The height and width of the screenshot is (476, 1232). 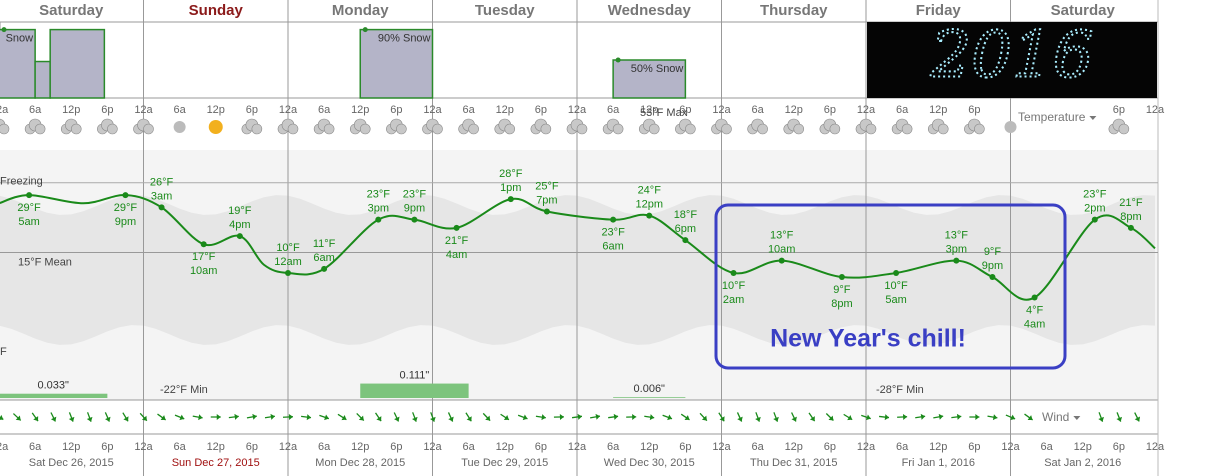 What do you see at coordinates (1035, 310) in the screenshot?
I see `temperature-label: 4°F` at bounding box center [1035, 310].